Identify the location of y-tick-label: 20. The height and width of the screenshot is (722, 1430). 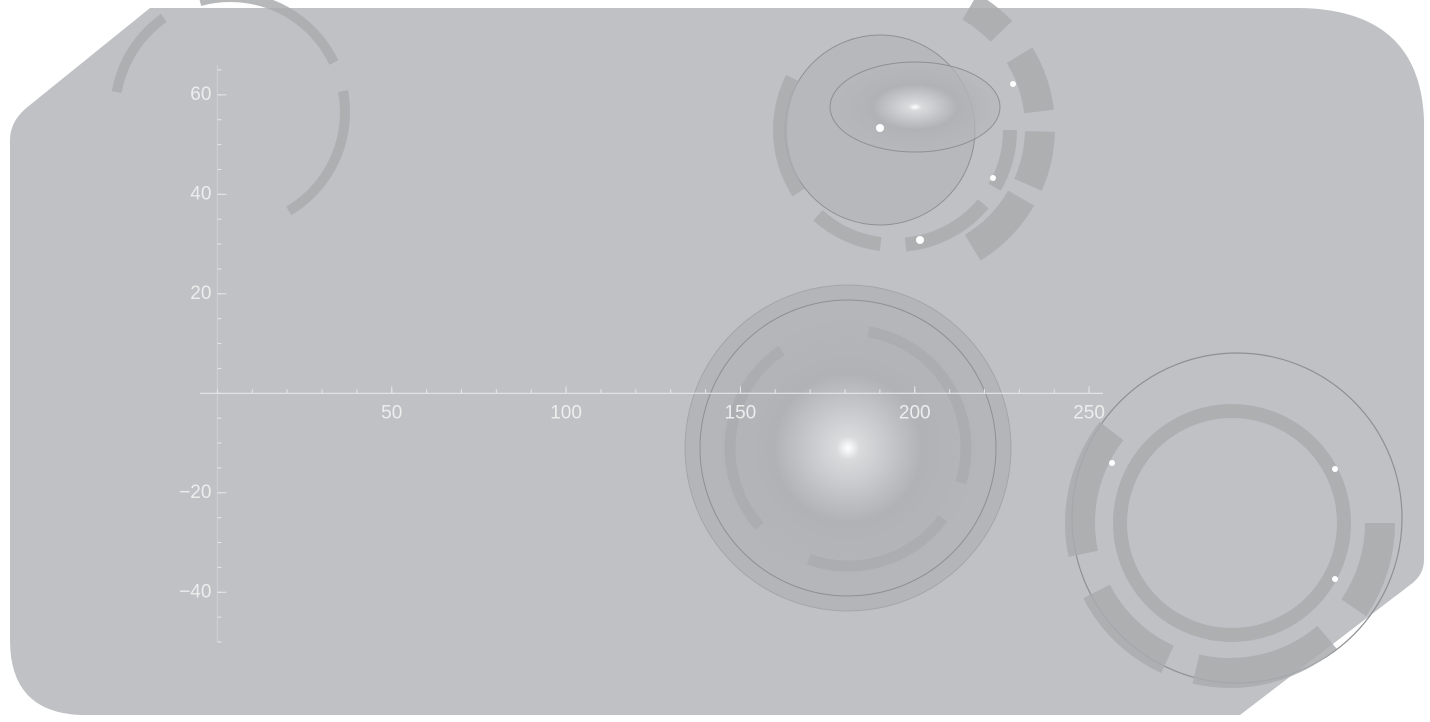
(200, 293).